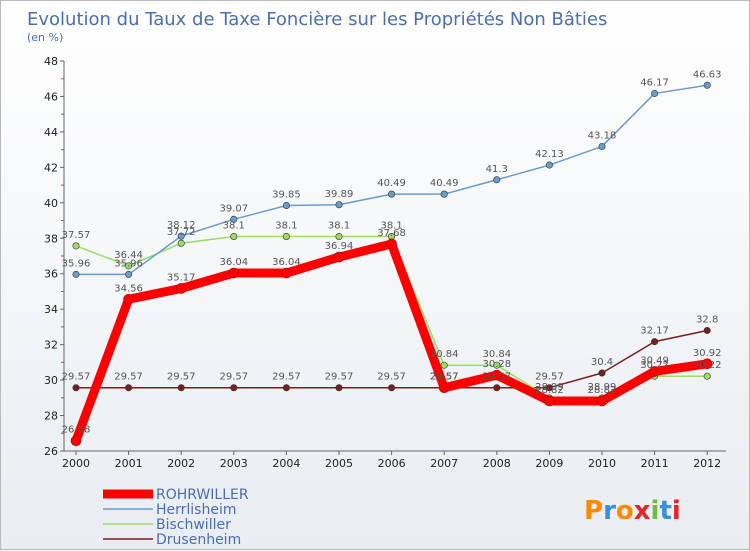 This screenshot has width=750, height=551. I want to click on y-tick-label: 46, so click(51, 96).